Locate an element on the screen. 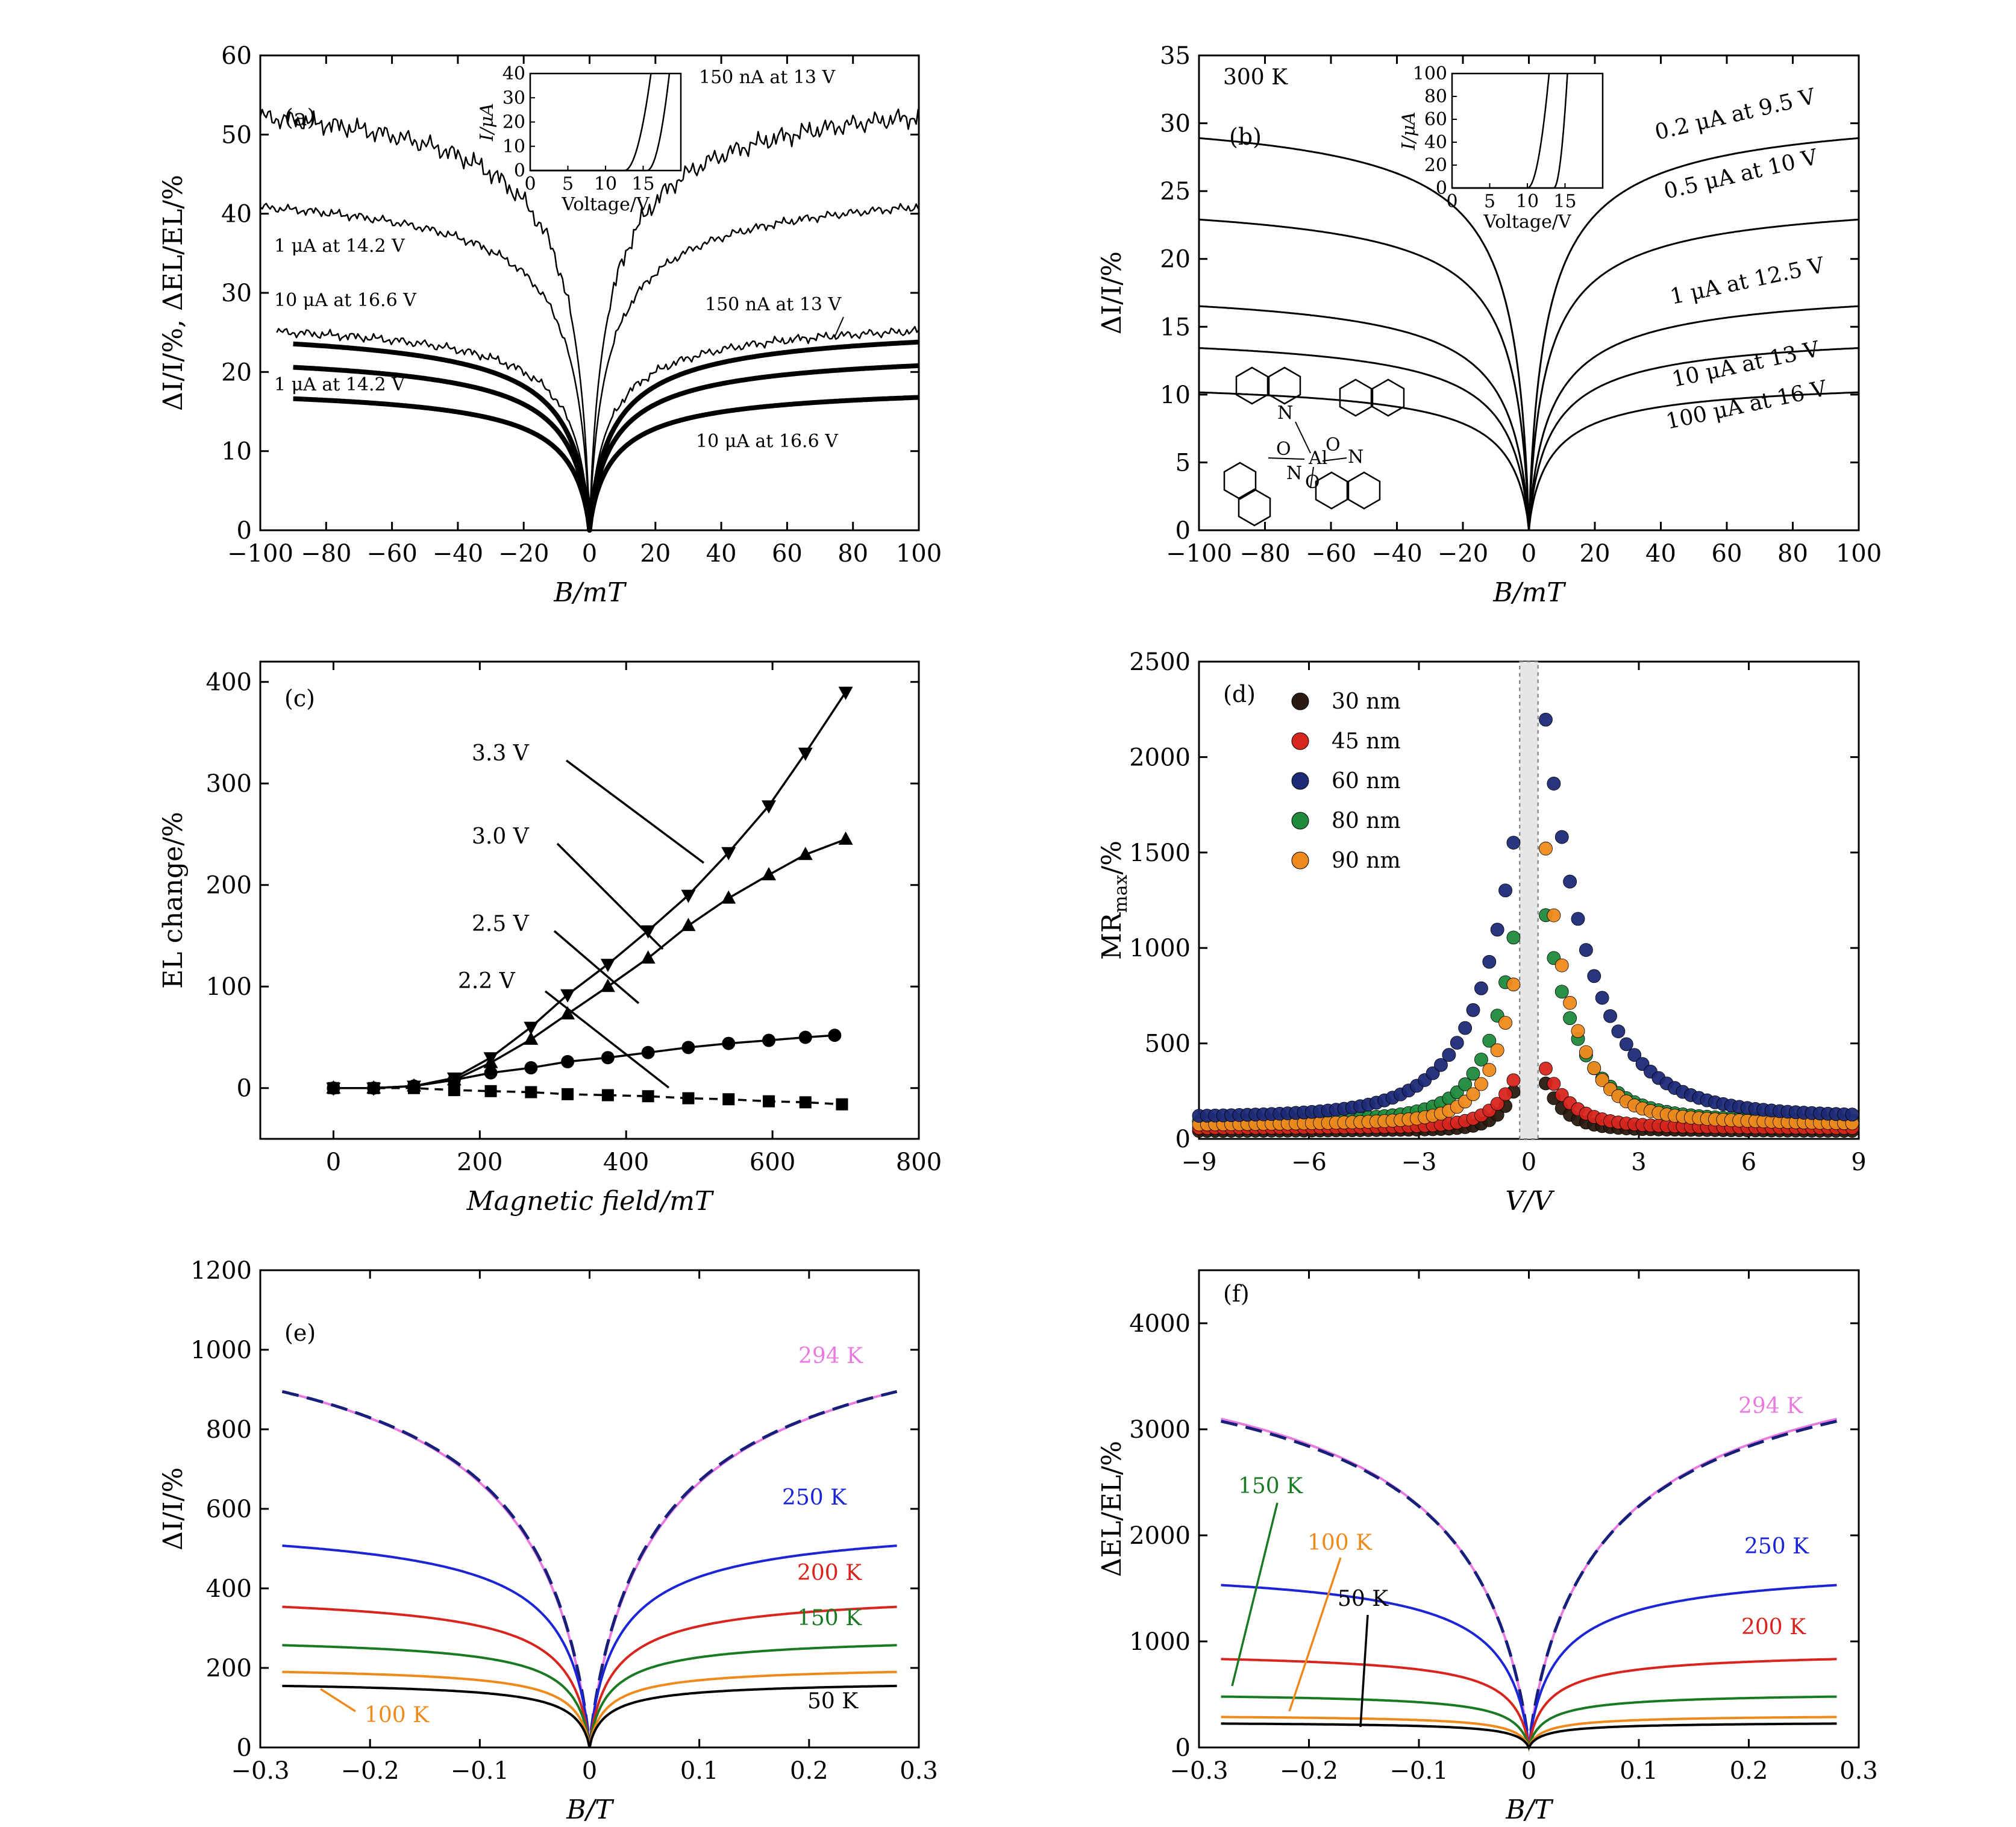 The height and width of the screenshot is (1827, 2016). inset-x-tick-label: 0 is located at coordinates (1451, 201).